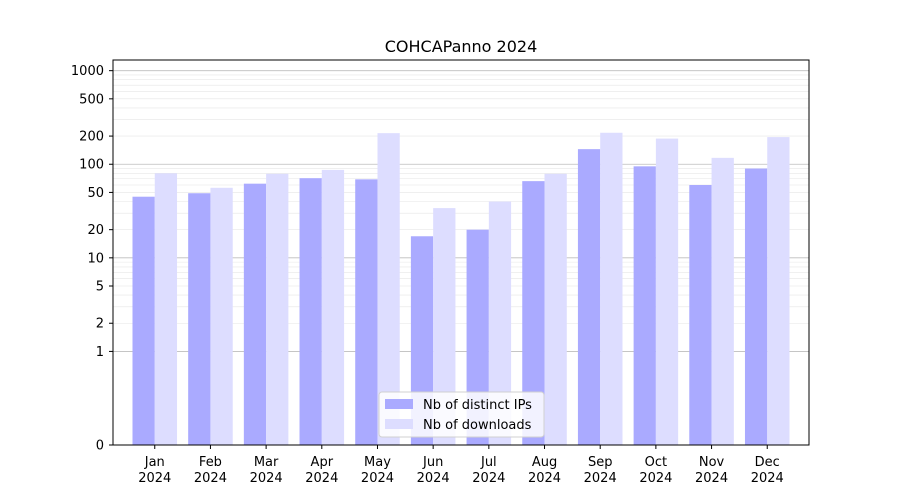  I want to click on y-tick-label: 5, so click(100, 287).